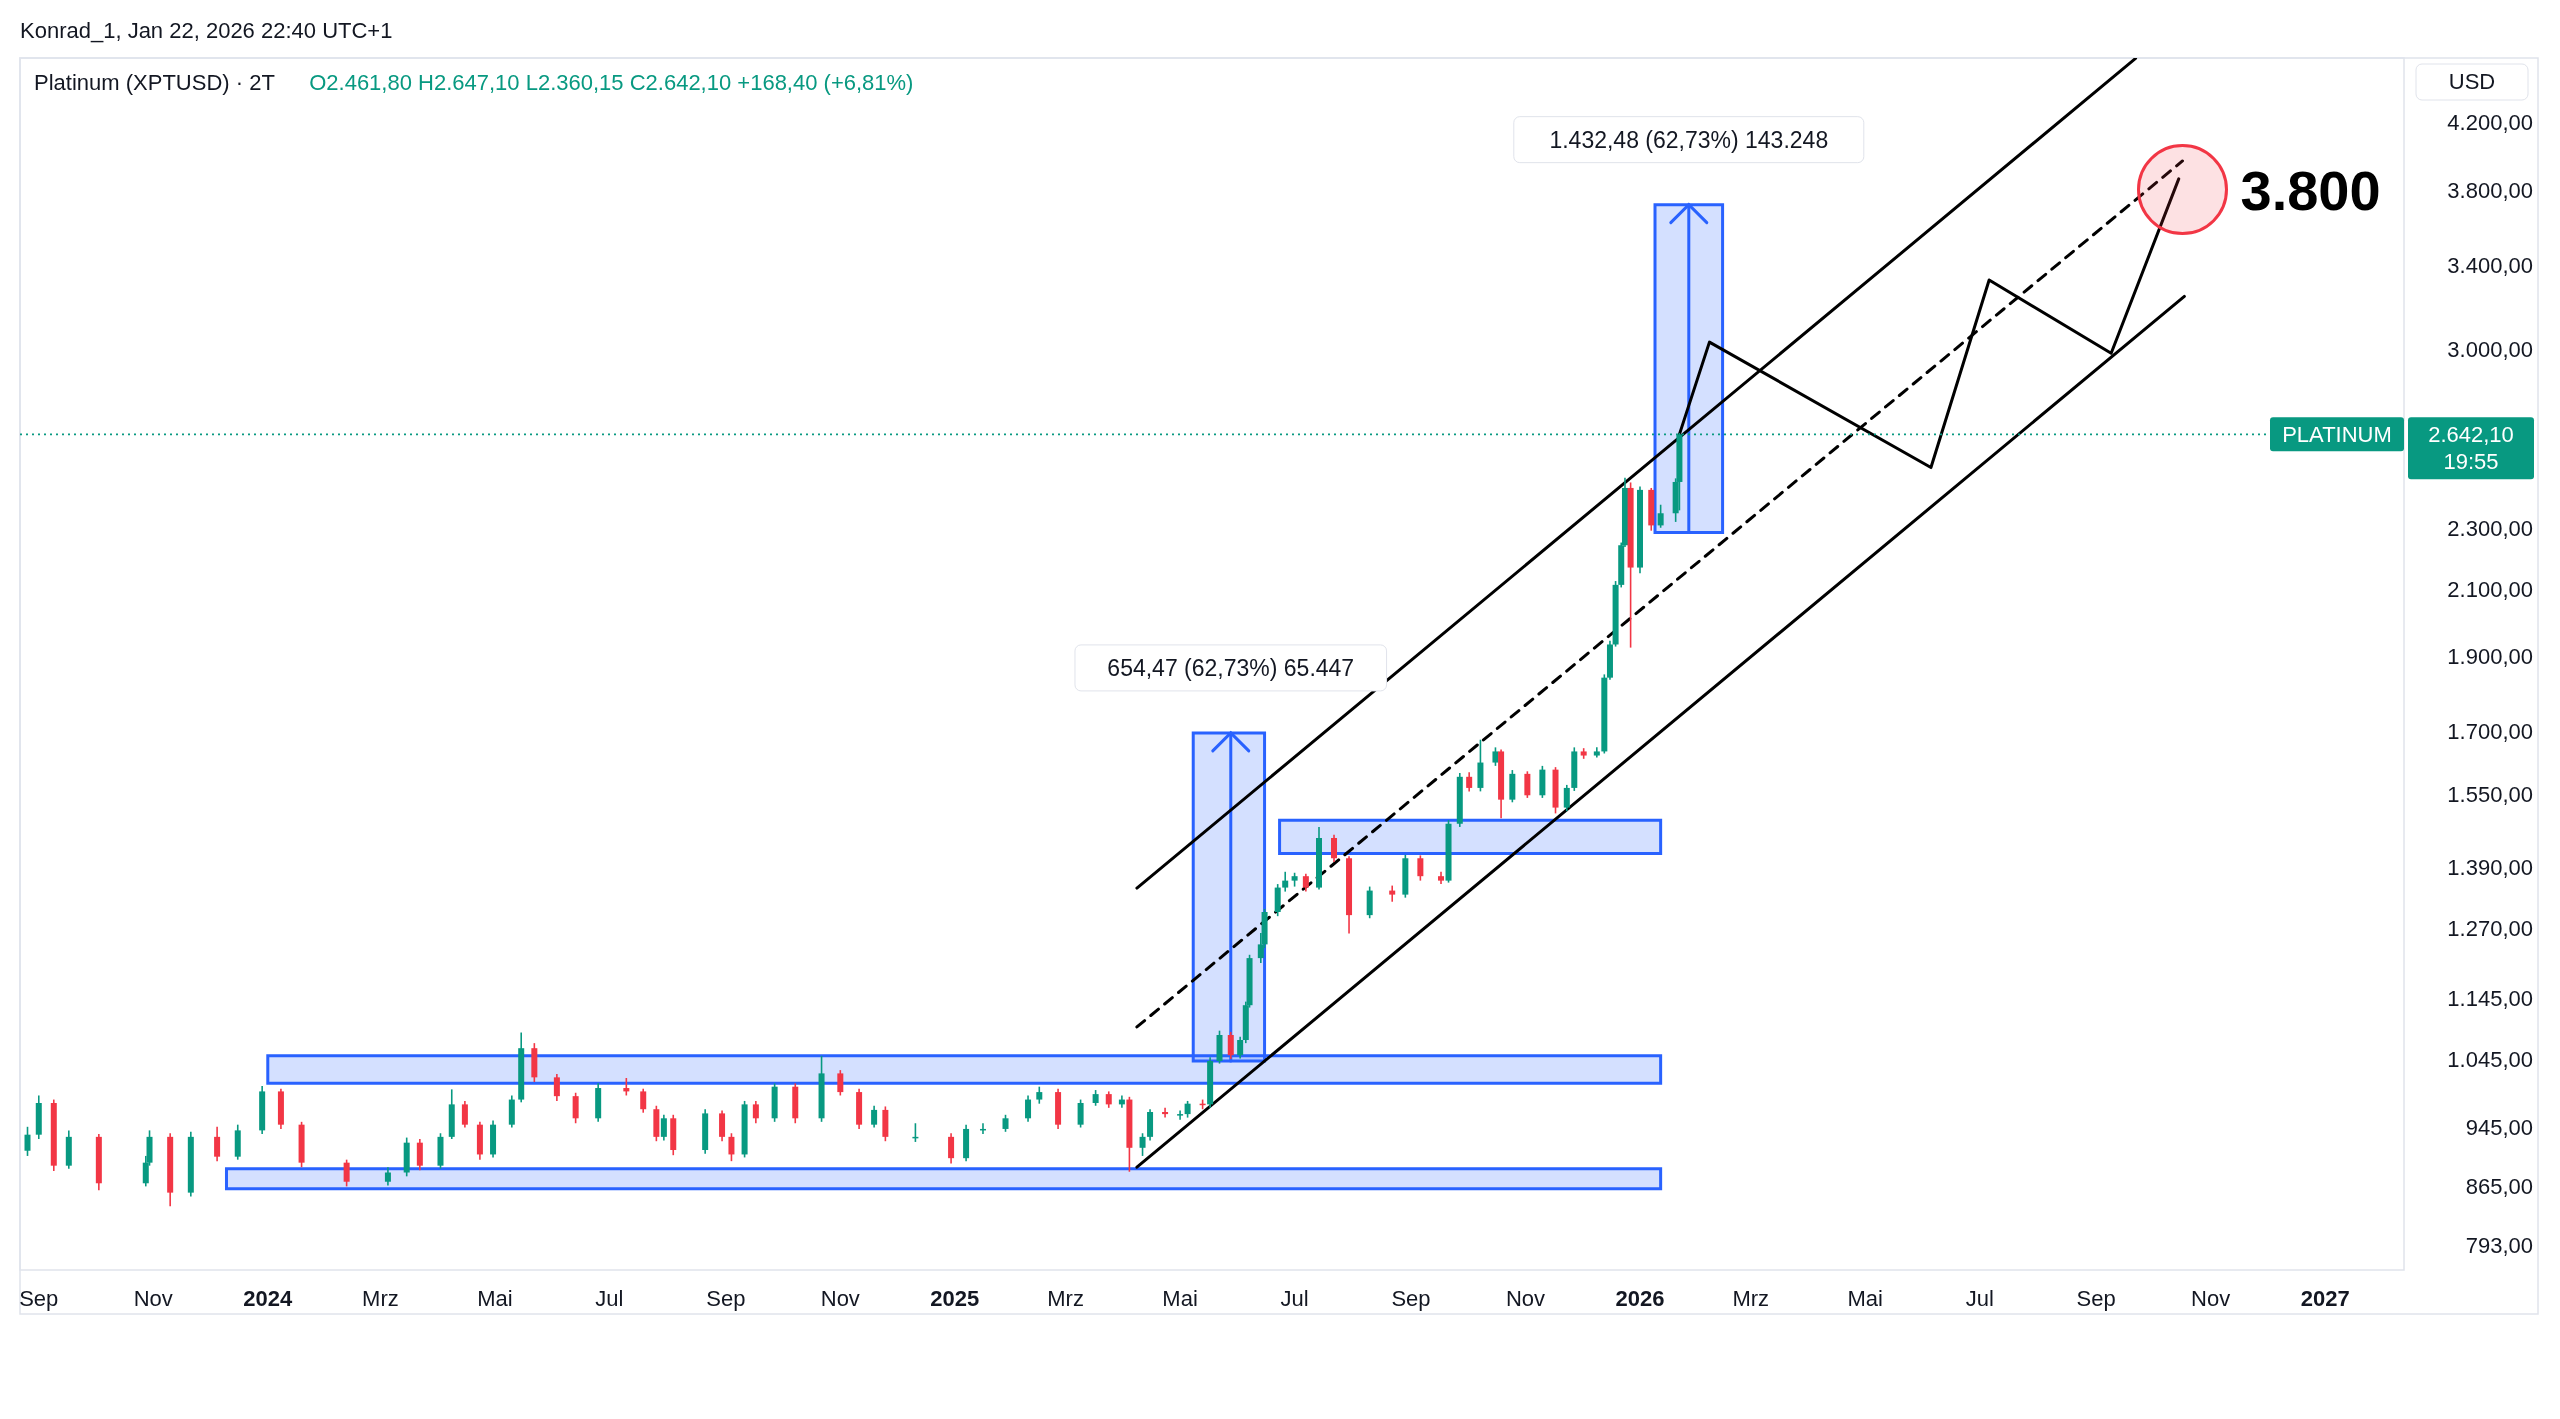 The height and width of the screenshot is (1419, 2560). I want to click on annotation: 3.800, so click(2310, 190).